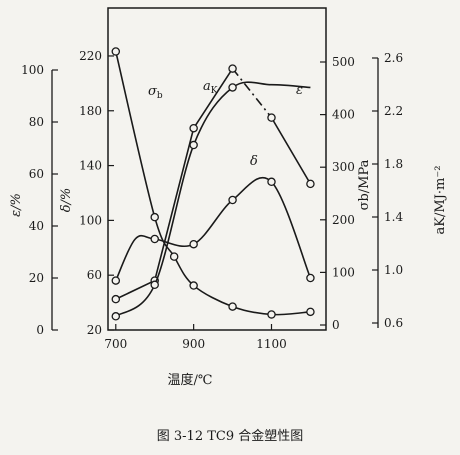 Image resolution: width=460 pixels, height=455 pixels. I want to click on x-tick-label-700: 700, so click(115, 344).